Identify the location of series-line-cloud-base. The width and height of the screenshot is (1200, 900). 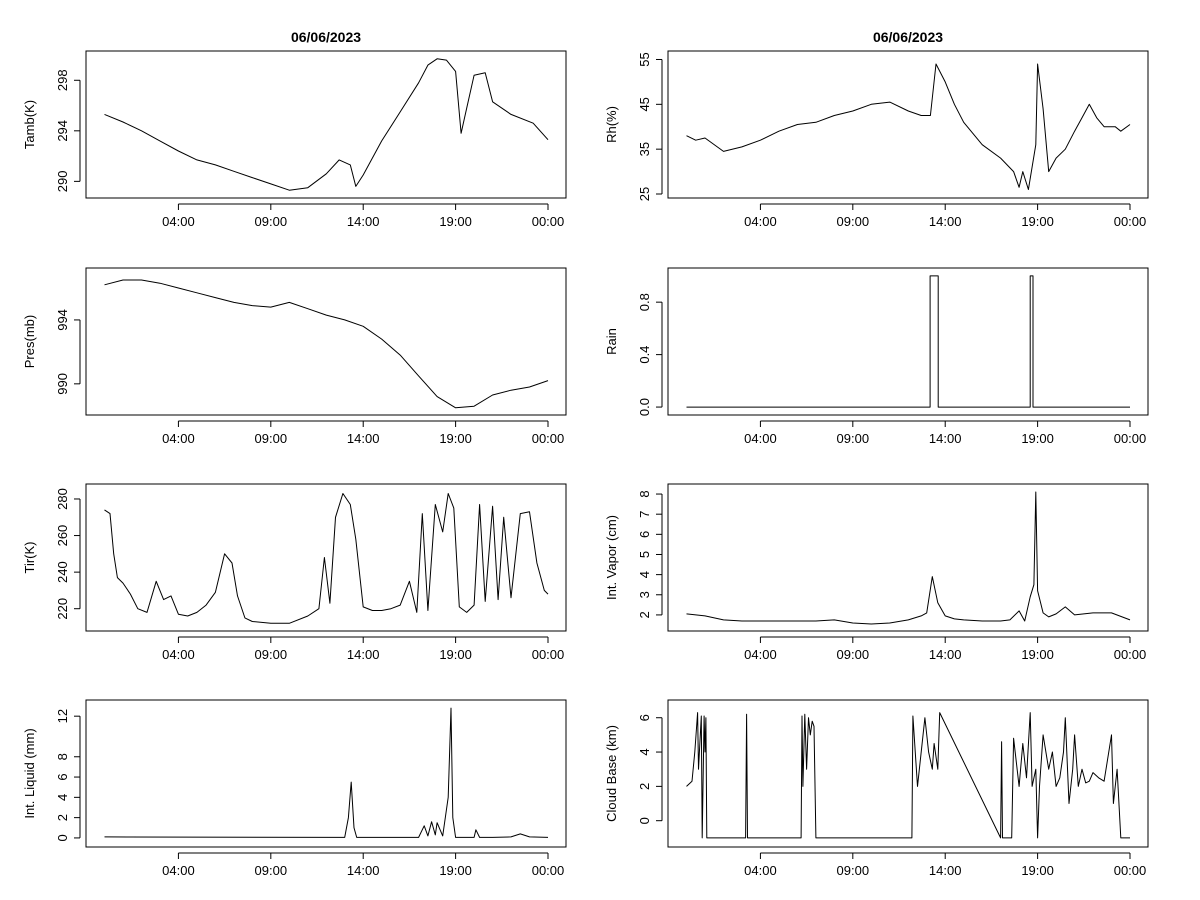
(908, 775).